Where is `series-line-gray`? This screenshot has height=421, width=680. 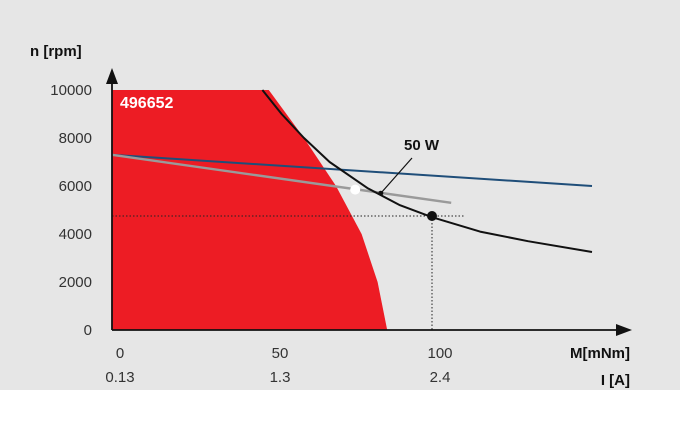 series-line-gray is located at coordinates (281, 178).